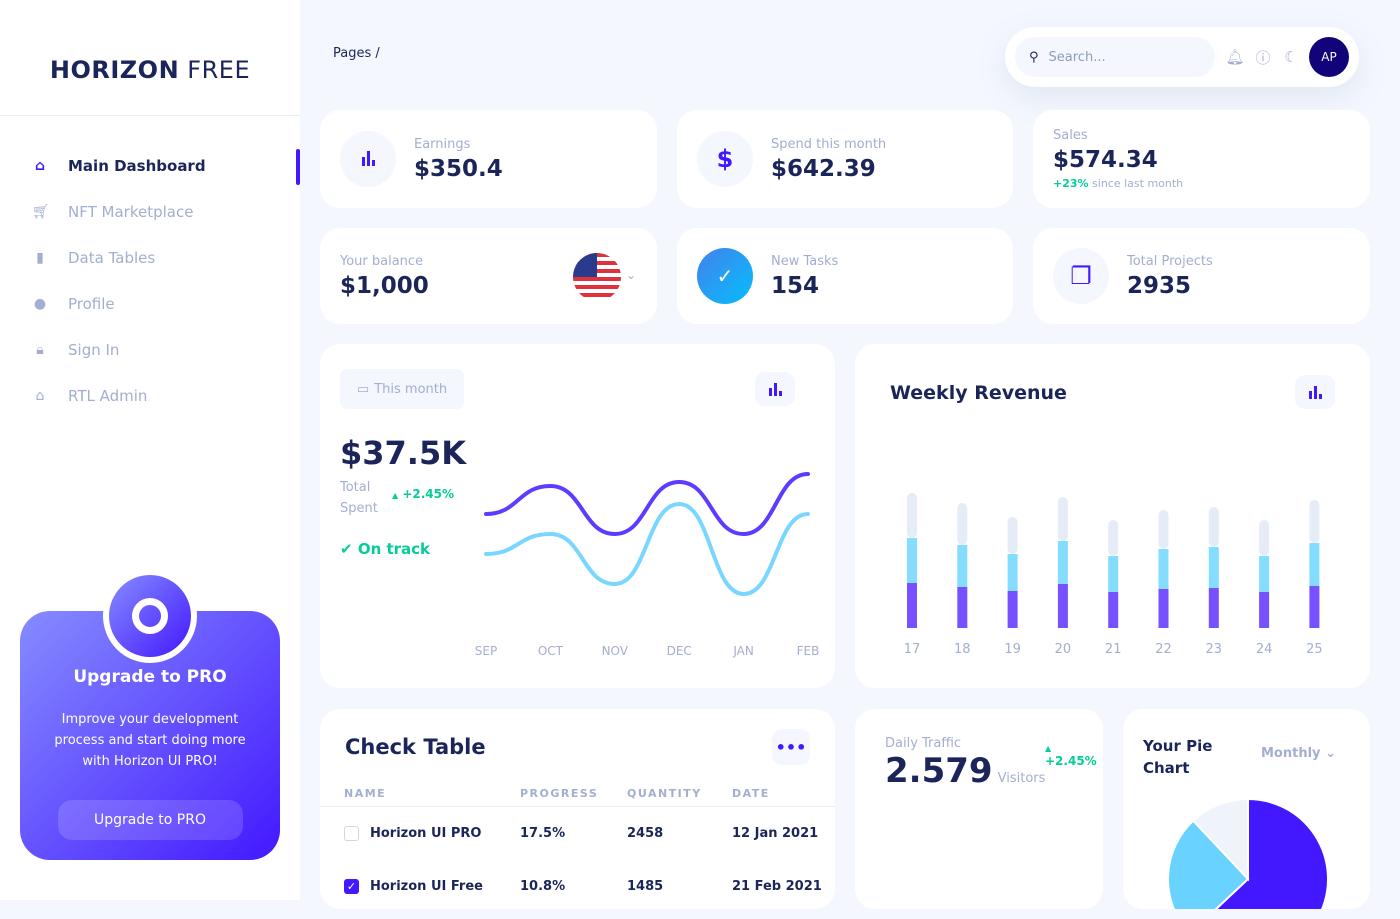 The width and height of the screenshot is (1400, 919). I want to click on bar-chart-icon, so click(1315, 392).